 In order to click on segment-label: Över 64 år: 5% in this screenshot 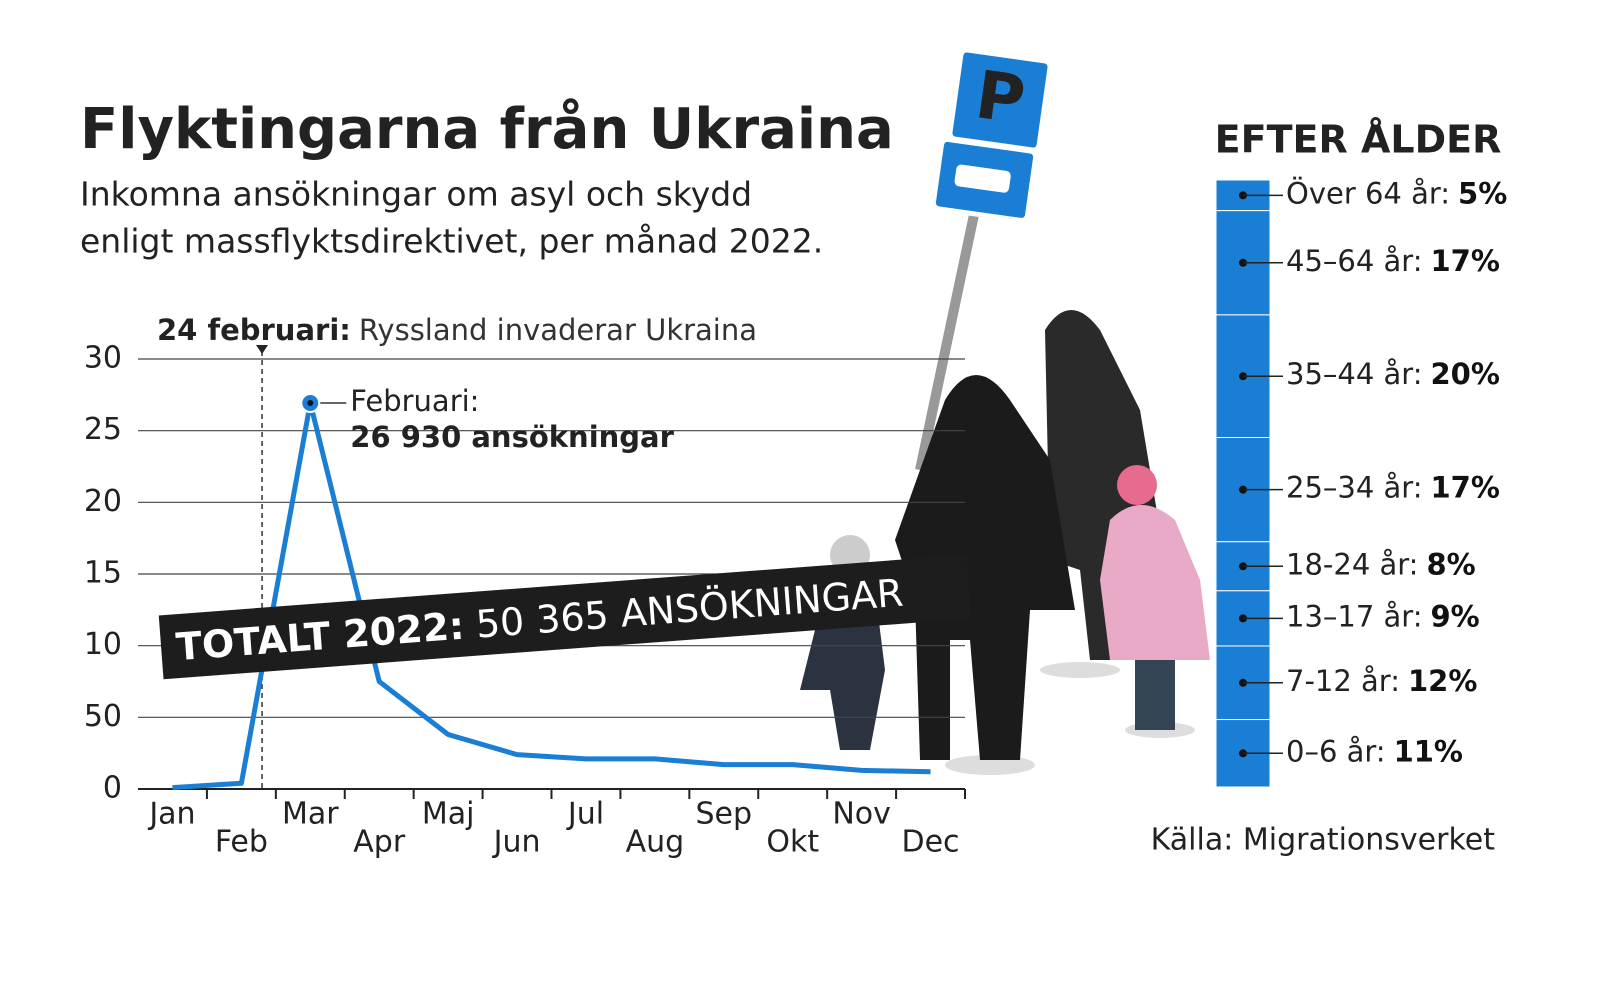, I will do `click(1396, 193)`.